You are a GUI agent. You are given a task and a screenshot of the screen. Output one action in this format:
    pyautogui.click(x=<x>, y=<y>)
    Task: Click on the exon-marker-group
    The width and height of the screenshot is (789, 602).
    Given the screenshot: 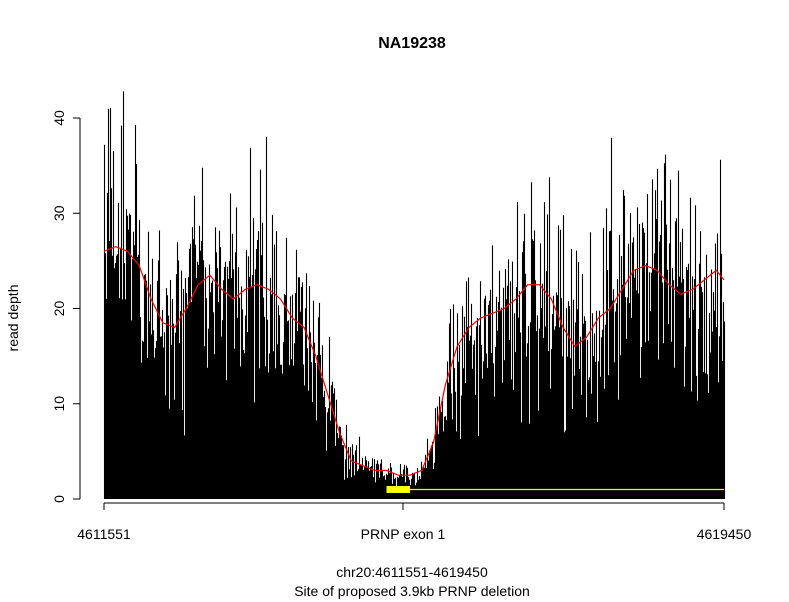 What is the action you would take?
    pyautogui.click(x=555, y=489)
    